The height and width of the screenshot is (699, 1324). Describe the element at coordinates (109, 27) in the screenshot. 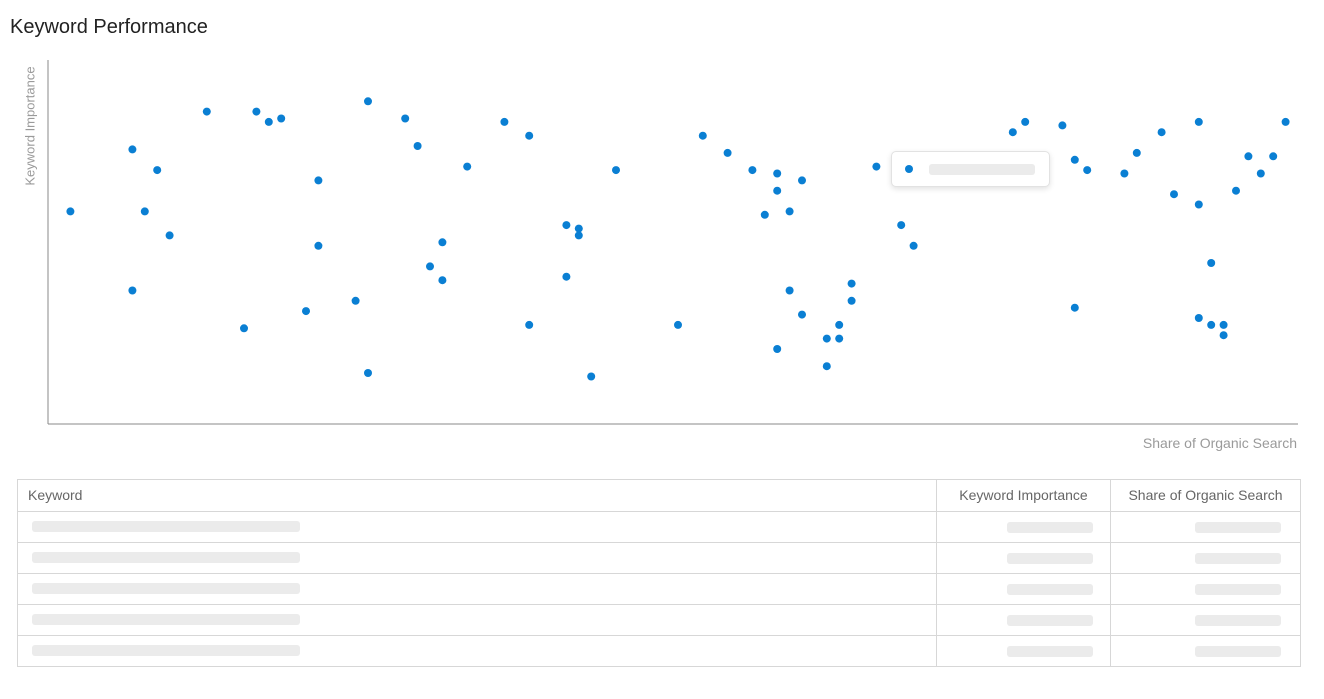

I see `chart-title: Keyword Performance` at that location.